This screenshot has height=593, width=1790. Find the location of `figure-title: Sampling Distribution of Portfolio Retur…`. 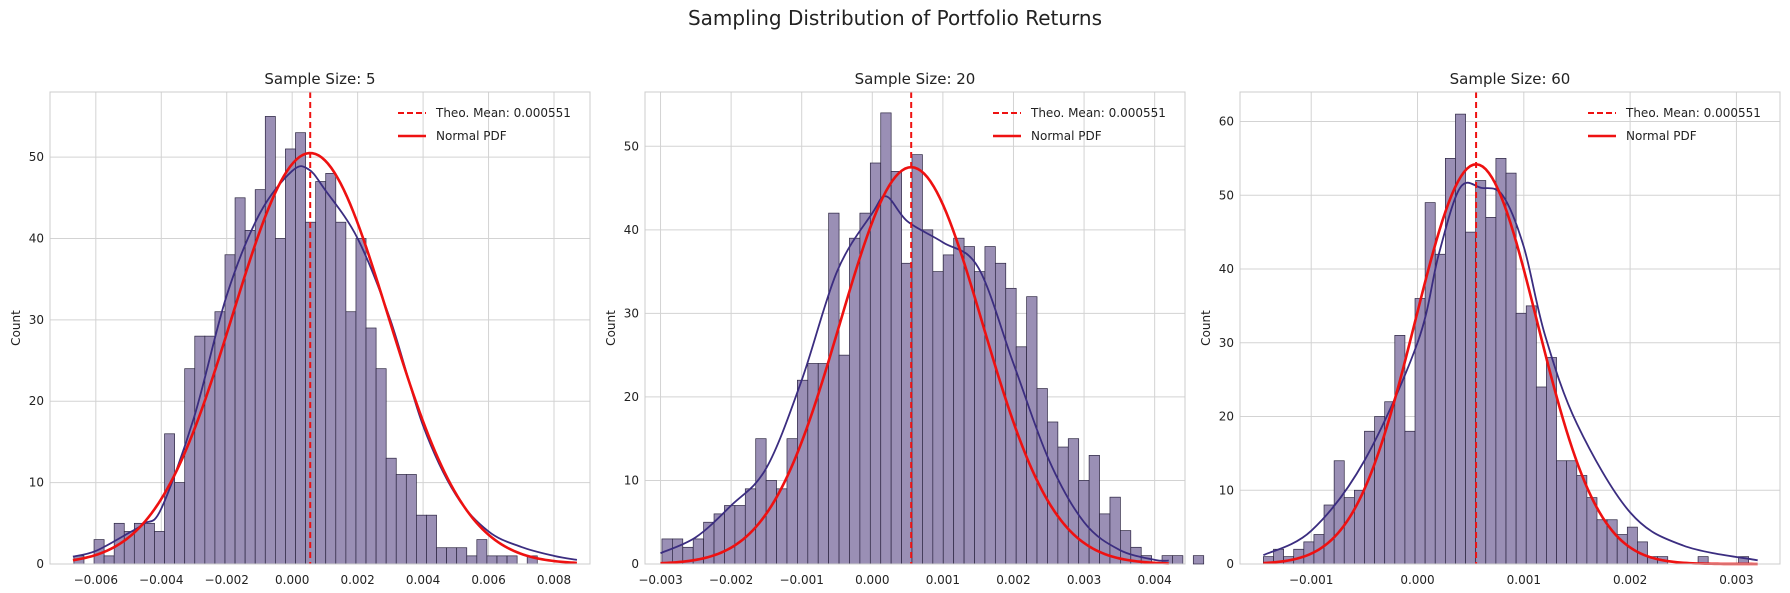

figure-title: Sampling Distribution of Portfolio Retur… is located at coordinates (895, 18).